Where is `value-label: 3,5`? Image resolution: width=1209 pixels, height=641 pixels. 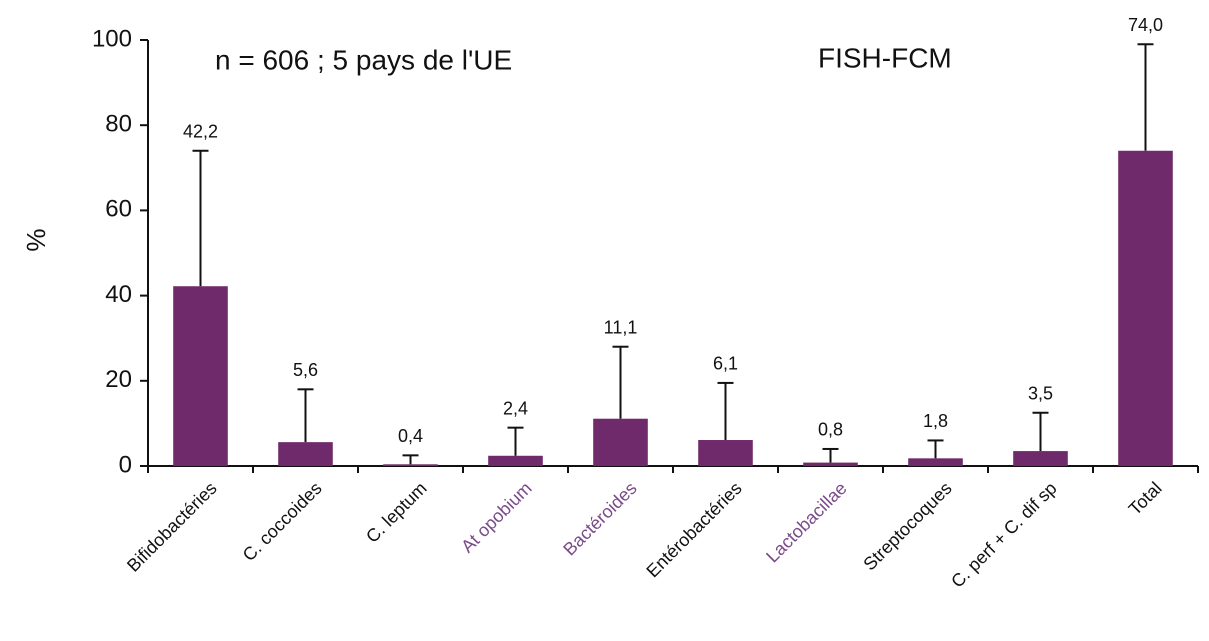 value-label: 3,5 is located at coordinates (1040, 394).